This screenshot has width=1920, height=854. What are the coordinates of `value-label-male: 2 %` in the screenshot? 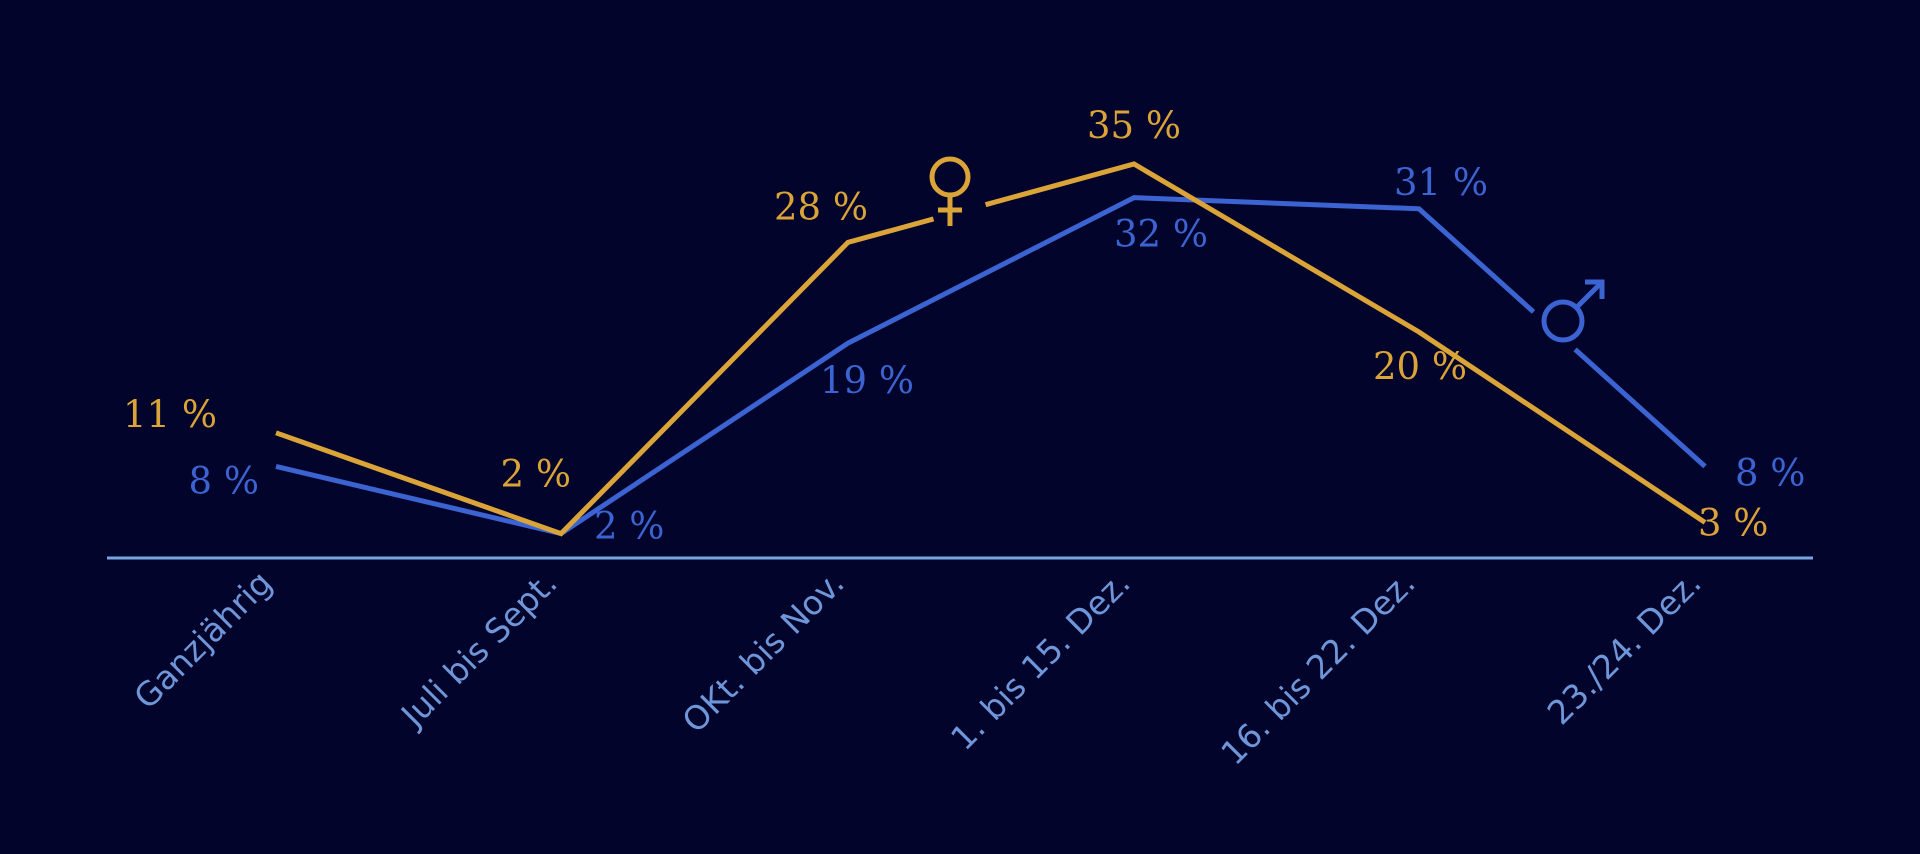 It's located at (629, 526).